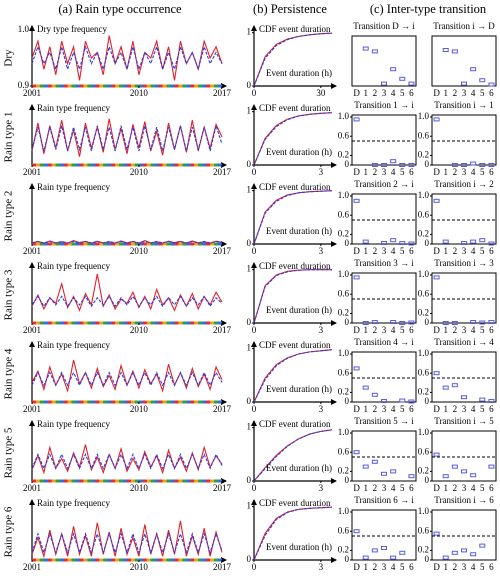 The width and height of the screenshot is (500, 576). What do you see at coordinates (384, 263) in the screenshot?
I see `panel-title: Transition 3 → i` at bounding box center [384, 263].